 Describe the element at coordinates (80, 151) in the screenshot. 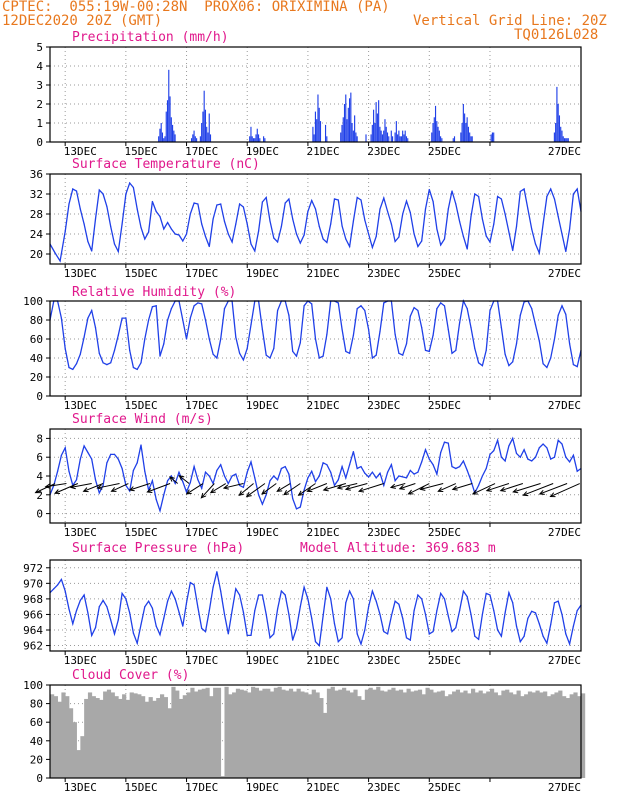

I see `precip-xtick-label: 13DEC` at that location.